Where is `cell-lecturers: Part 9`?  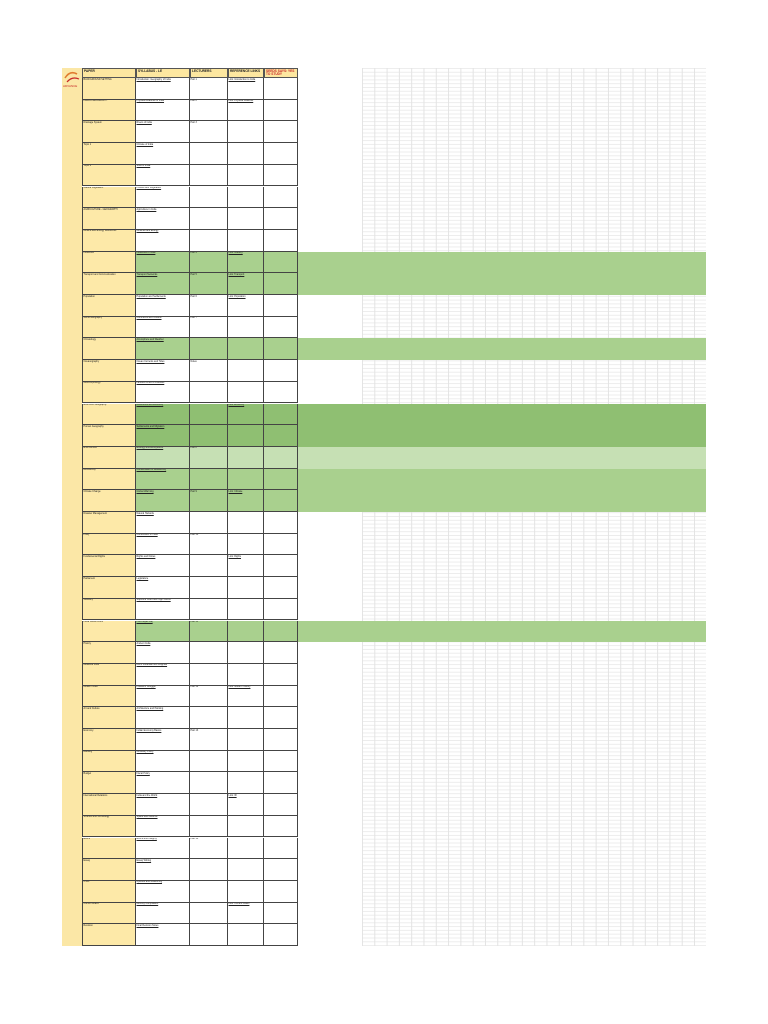 cell-lecturers: Part 9 is located at coordinates (209, 501).